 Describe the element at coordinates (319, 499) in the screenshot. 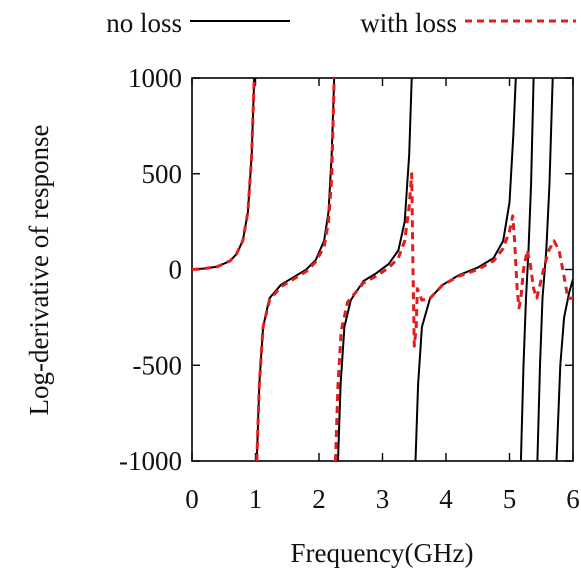

I see `x-tick-label: 2` at that location.